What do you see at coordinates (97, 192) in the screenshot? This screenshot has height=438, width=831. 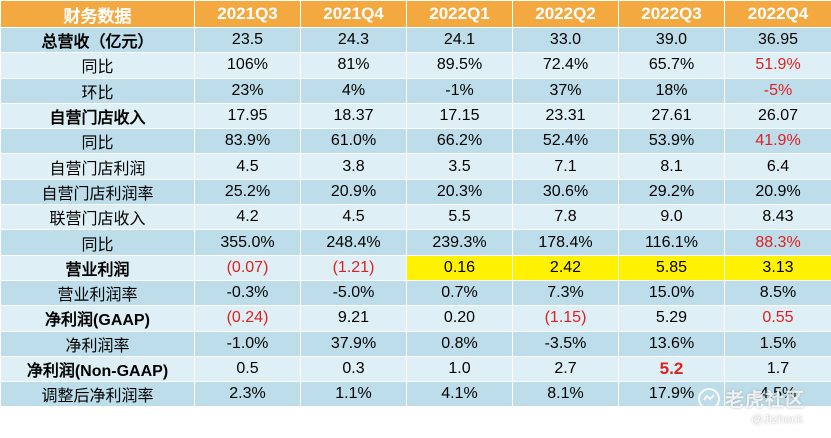 I see `row-label: 自营门店利润率` at bounding box center [97, 192].